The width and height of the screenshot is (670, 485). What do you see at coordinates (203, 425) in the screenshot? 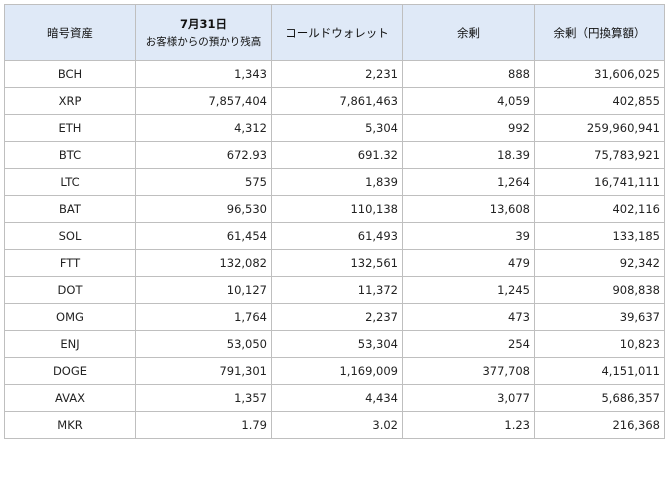
I see `cell-customer-balance: 1.79` at bounding box center [203, 425].